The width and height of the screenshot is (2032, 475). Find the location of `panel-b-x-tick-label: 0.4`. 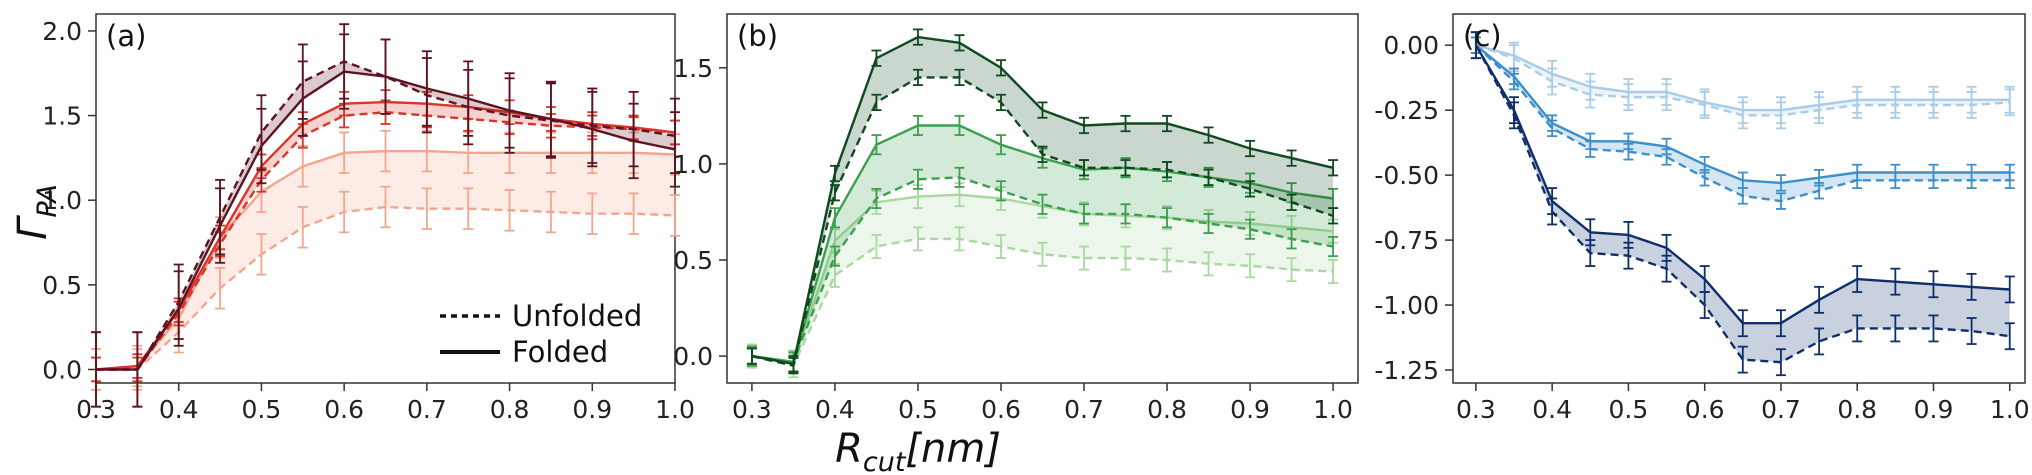

panel-b-x-tick-label: 0.4 is located at coordinates (835, 409).